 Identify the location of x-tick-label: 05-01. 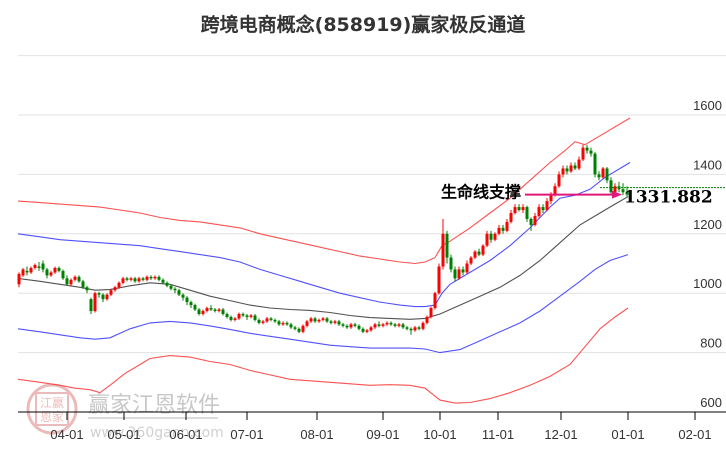
(123, 434).